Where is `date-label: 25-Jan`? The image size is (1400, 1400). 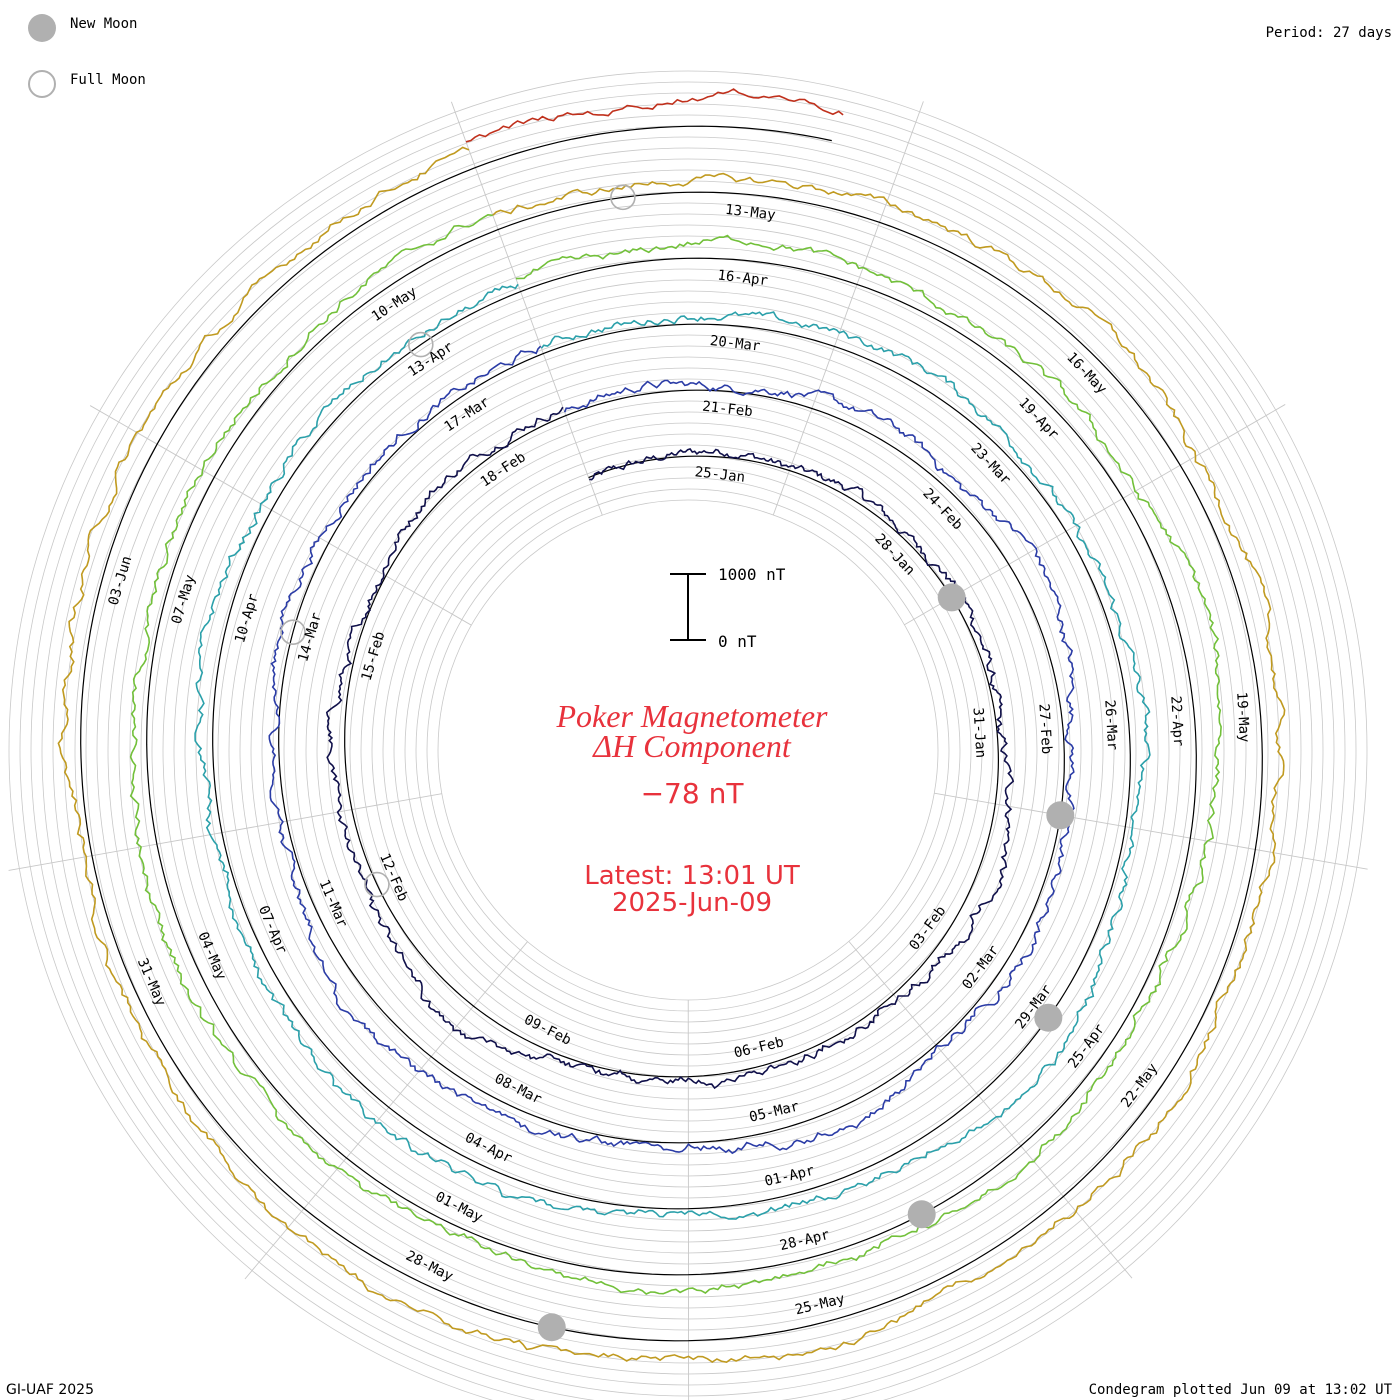
date-label: 25-Jan is located at coordinates (720, 475).